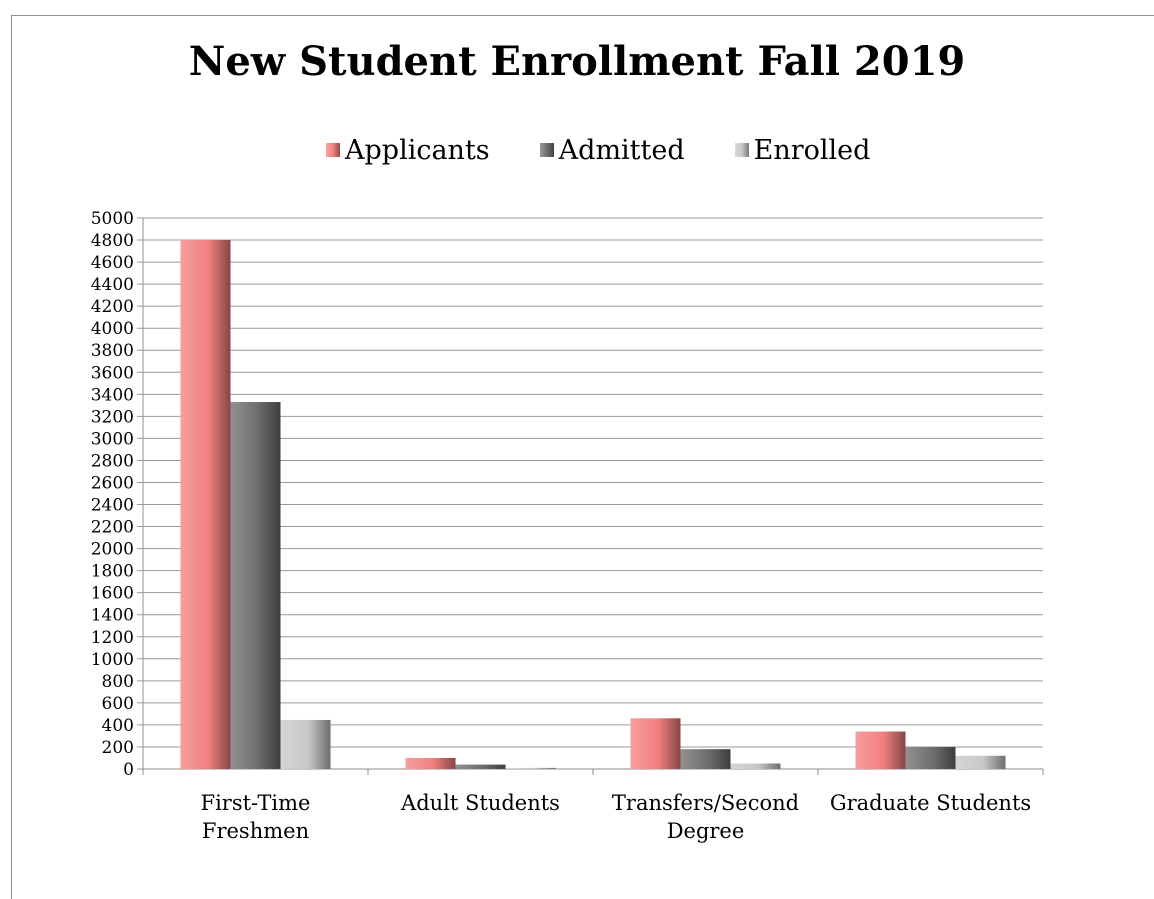 This screenshot has height=899, width=1154. I want to click on y-tick-label-200: 200, so click(118, 748).